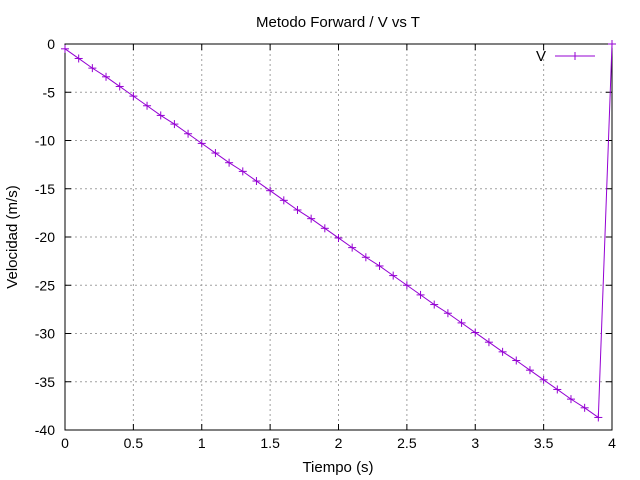 The width and height of the screenshot is (640, 480). I want to click on y-tick-label: -20, so click(45, 237).